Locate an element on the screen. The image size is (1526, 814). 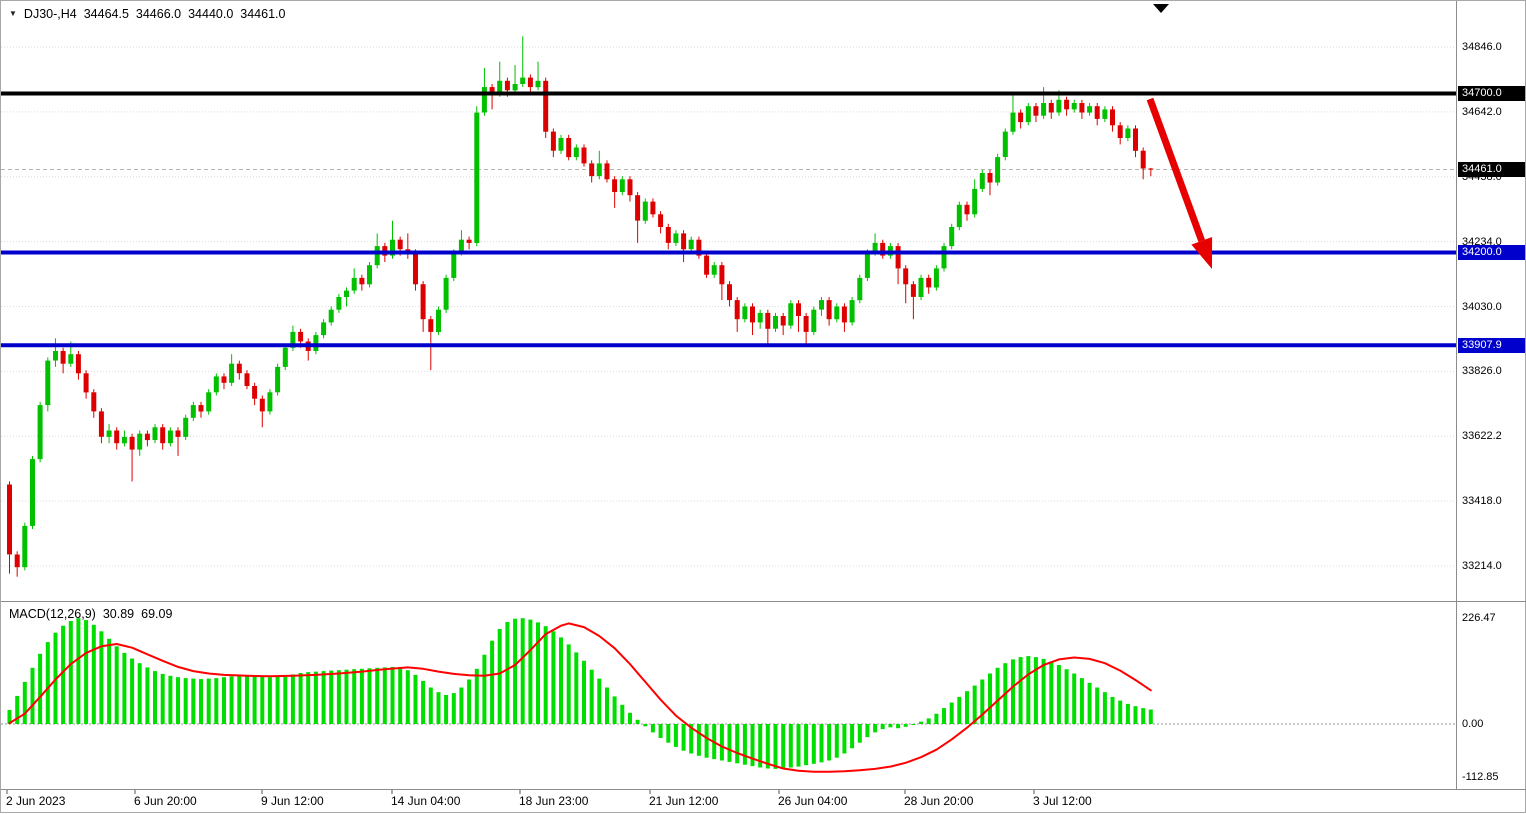
collapse-triangle-icon: ▼ is located at coordinates (13, 13).